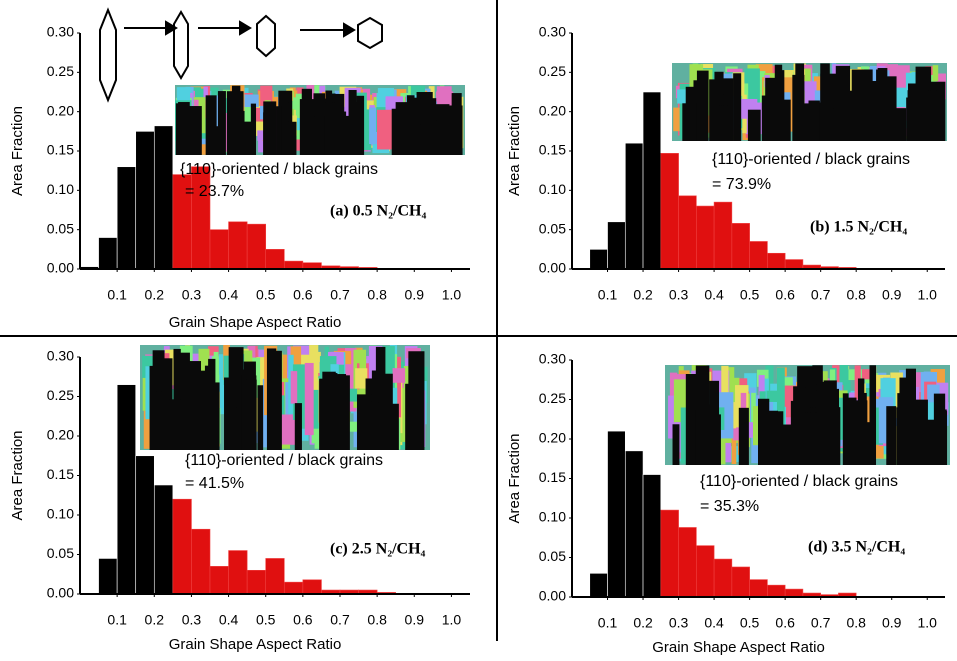  I want to click on y-tick-label: 0.20, so click(552, 438).